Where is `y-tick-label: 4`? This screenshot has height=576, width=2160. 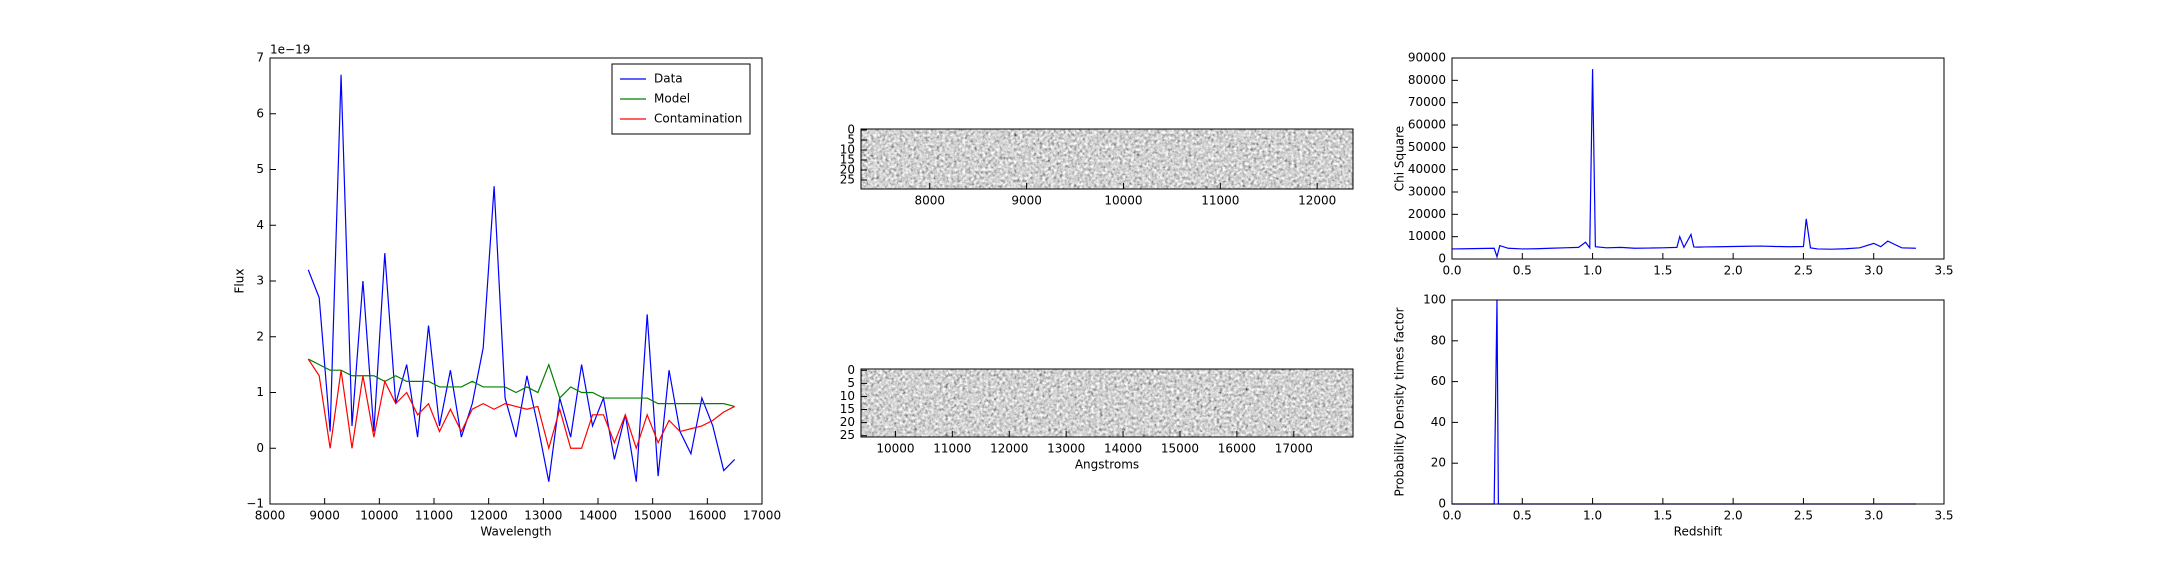
y-tick-label: 4 is located at coordinates (260, 225).